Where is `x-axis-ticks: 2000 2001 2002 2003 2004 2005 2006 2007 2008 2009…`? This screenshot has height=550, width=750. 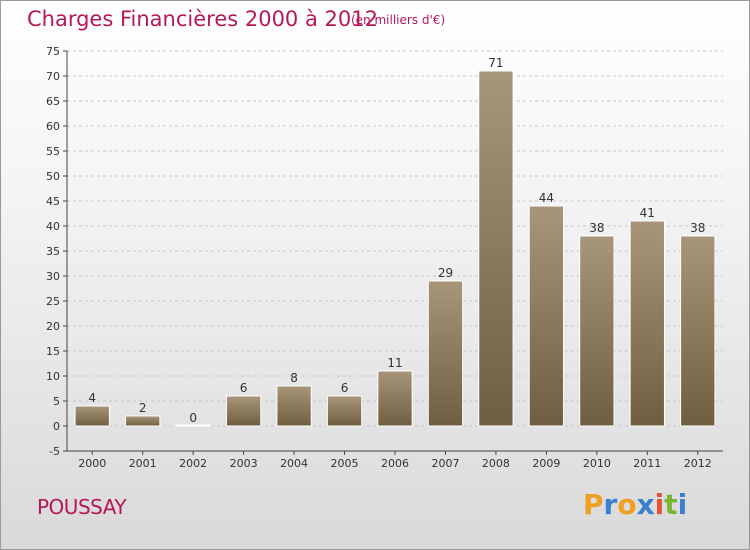
x-axis-ticks: 2000 2001 2002 2003 2004 2005 2006 2007 2008 2009… is located at coordinates (395, 460).